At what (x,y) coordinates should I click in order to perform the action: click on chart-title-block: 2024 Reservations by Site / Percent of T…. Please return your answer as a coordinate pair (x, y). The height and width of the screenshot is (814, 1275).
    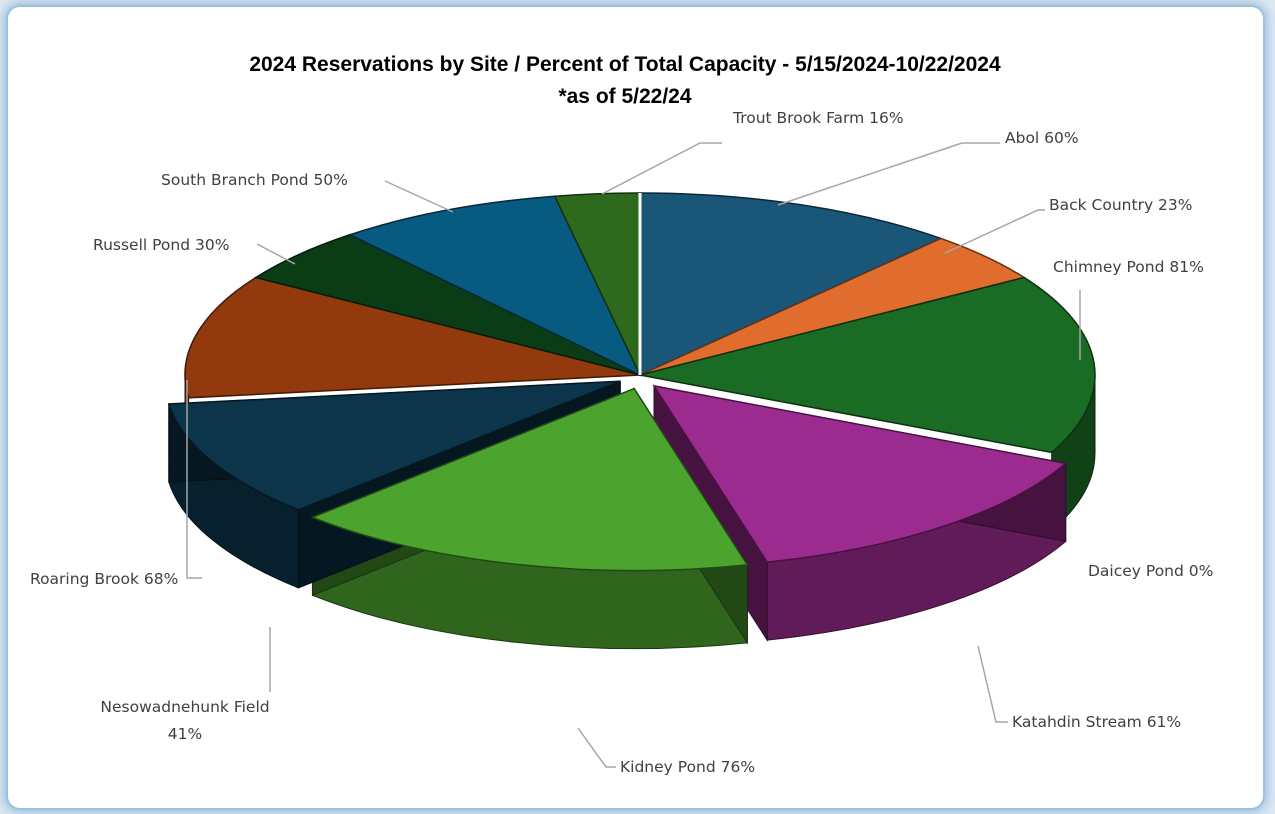
    Looking at the image, I should click on (625, 81).